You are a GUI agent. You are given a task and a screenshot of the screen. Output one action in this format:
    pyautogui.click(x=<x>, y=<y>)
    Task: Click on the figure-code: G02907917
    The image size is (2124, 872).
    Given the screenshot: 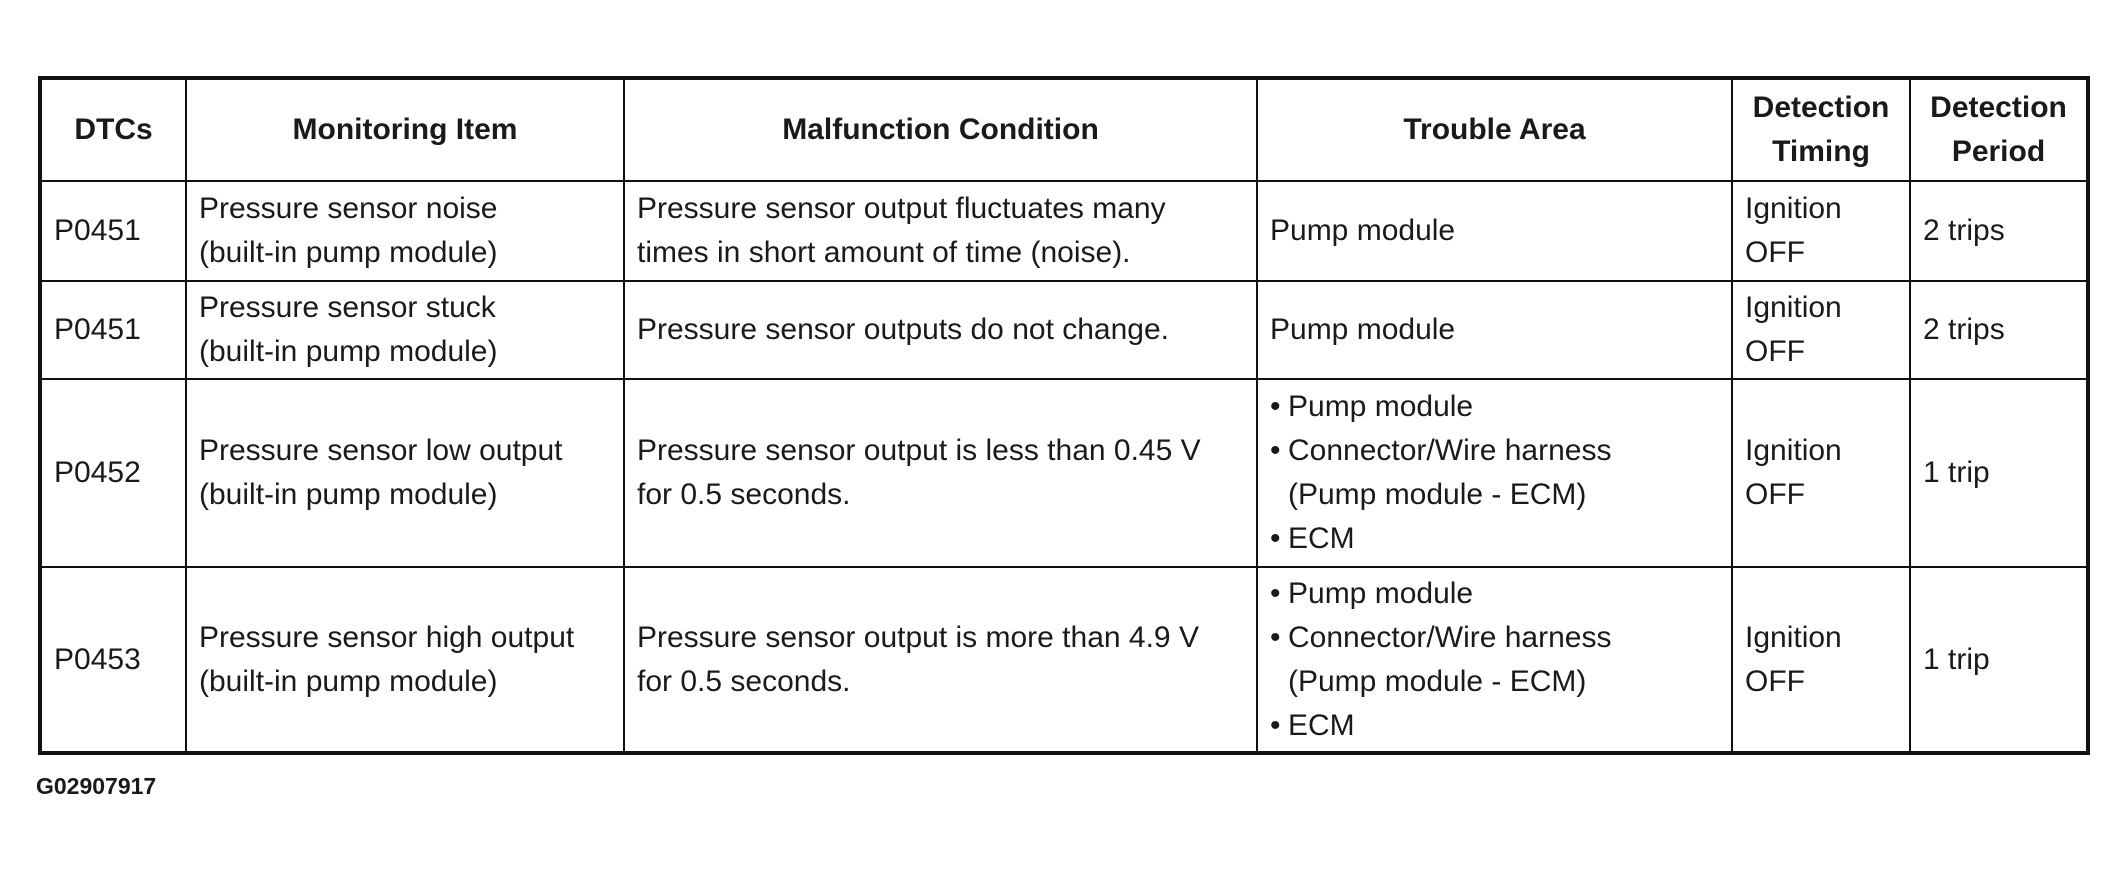 What is the action you would take?
    pyautogui.click(x=96, y=786)
    